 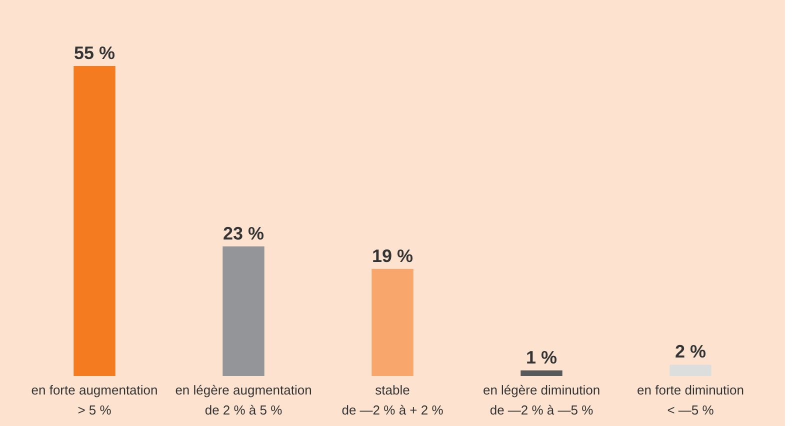 I want to click on x-tick-label: en forte diminution < —5 %, so click(x=690, y=400).